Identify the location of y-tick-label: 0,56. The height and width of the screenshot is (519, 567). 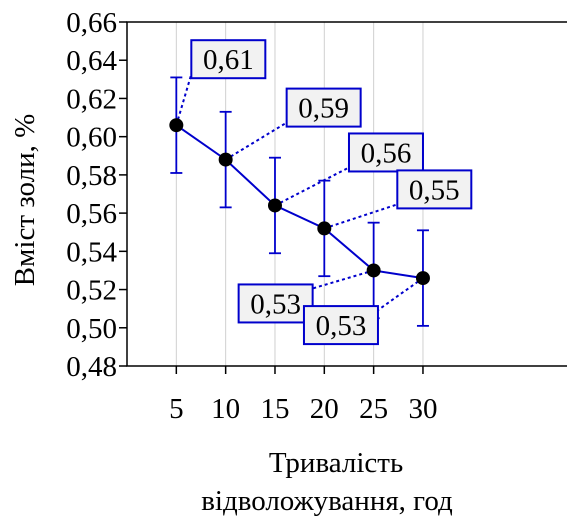
(91, 214).